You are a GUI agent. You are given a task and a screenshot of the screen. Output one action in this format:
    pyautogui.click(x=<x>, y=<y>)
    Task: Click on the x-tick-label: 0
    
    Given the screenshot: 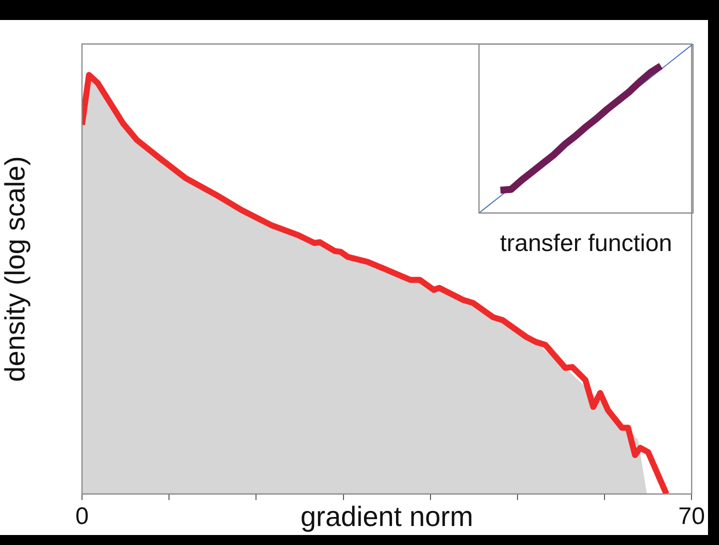 What is the action you would take?
    pyautogui.click(x=82, y=516)
    